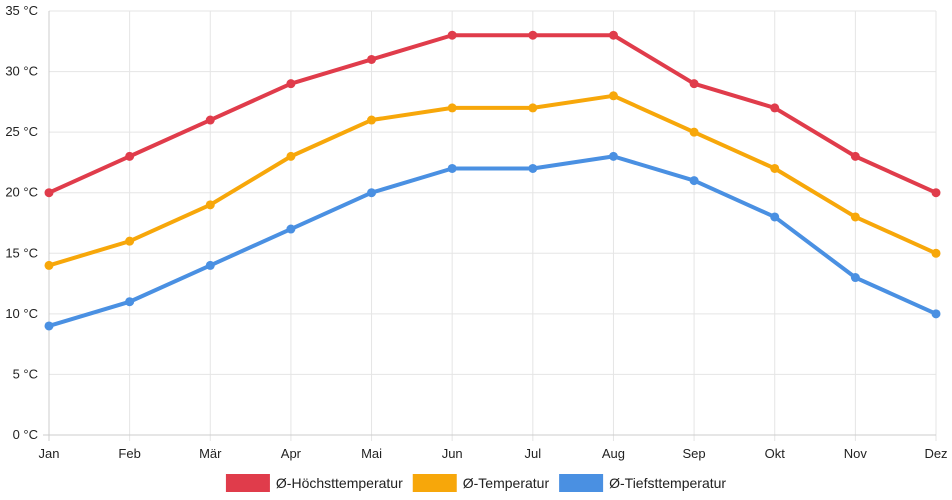 This screenshot has width=952, height=500. Describe the element at coordinates (21, 131) in the screenshot. I see `y-tick-label: 25 °C` at that location.